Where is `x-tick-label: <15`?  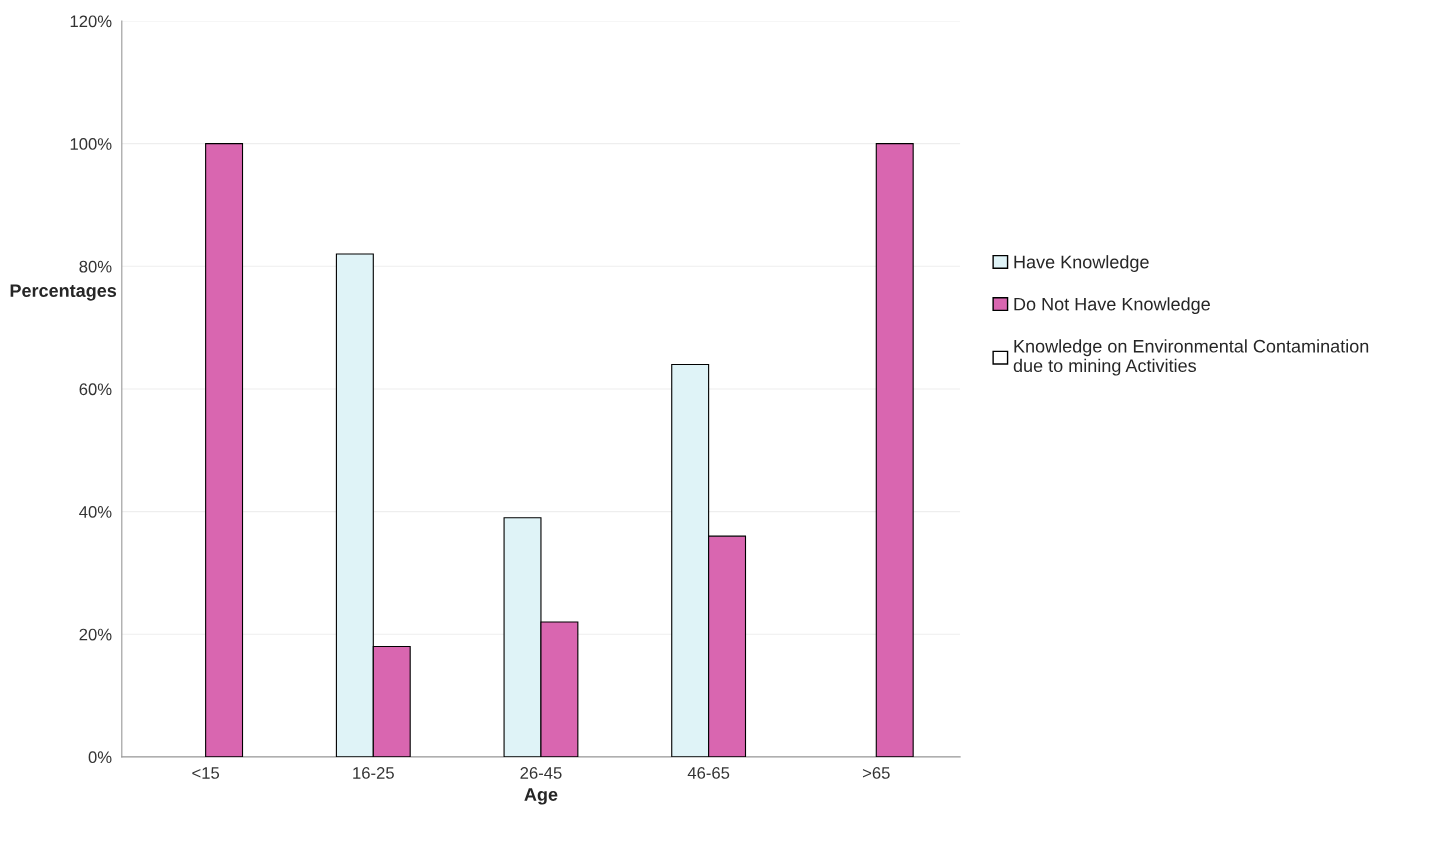
x-tick-label: <15 is located at coordinates (206, 773).